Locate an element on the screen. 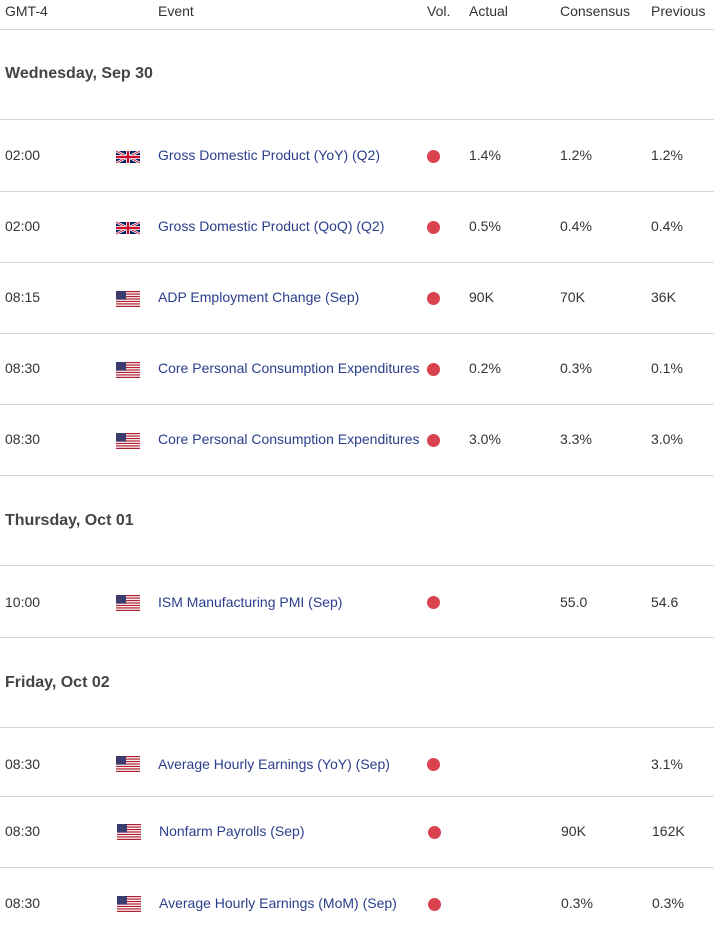  header-timezone: GMT-4 is located at coordinates (26, 11).